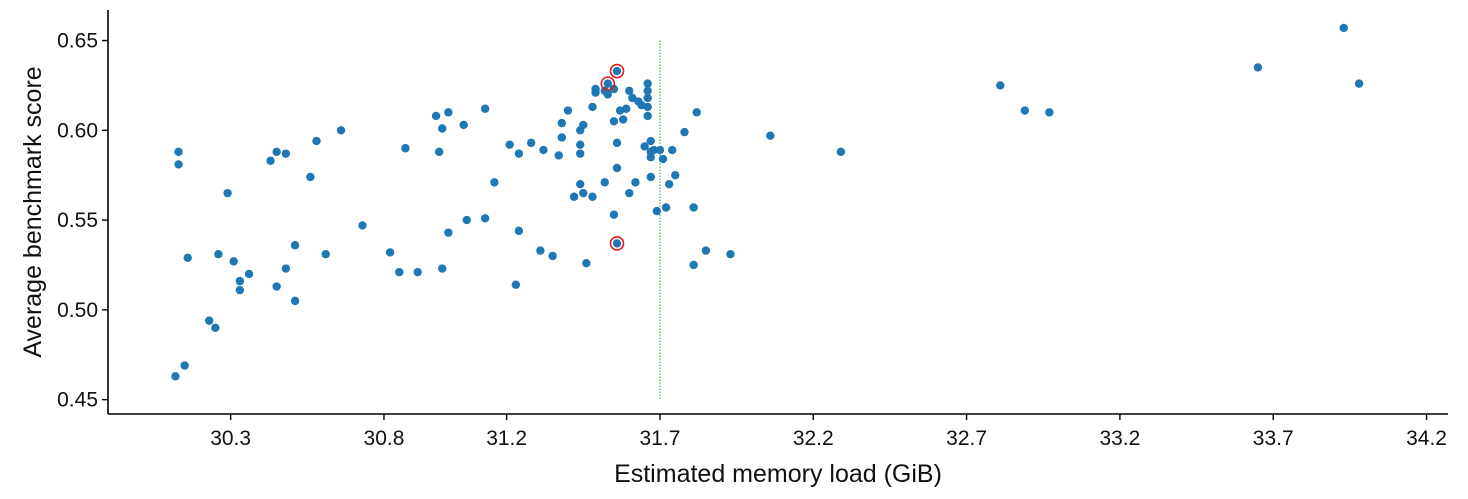  What do you see at coordinates (77, 400) in the screenshot?
I see `y-tick-label: 0.45` at bounding box center [77, 400].